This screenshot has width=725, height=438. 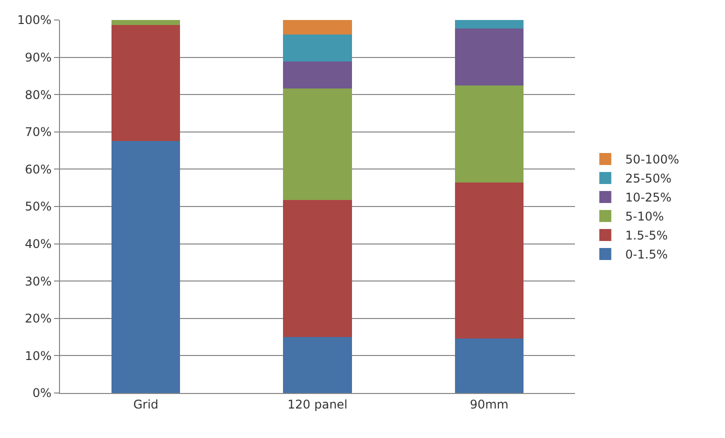 What do you see at coordinates (38, 355) in the screenshot?
I see `y-tick-label: 10%` at bounding box center [38, 355].